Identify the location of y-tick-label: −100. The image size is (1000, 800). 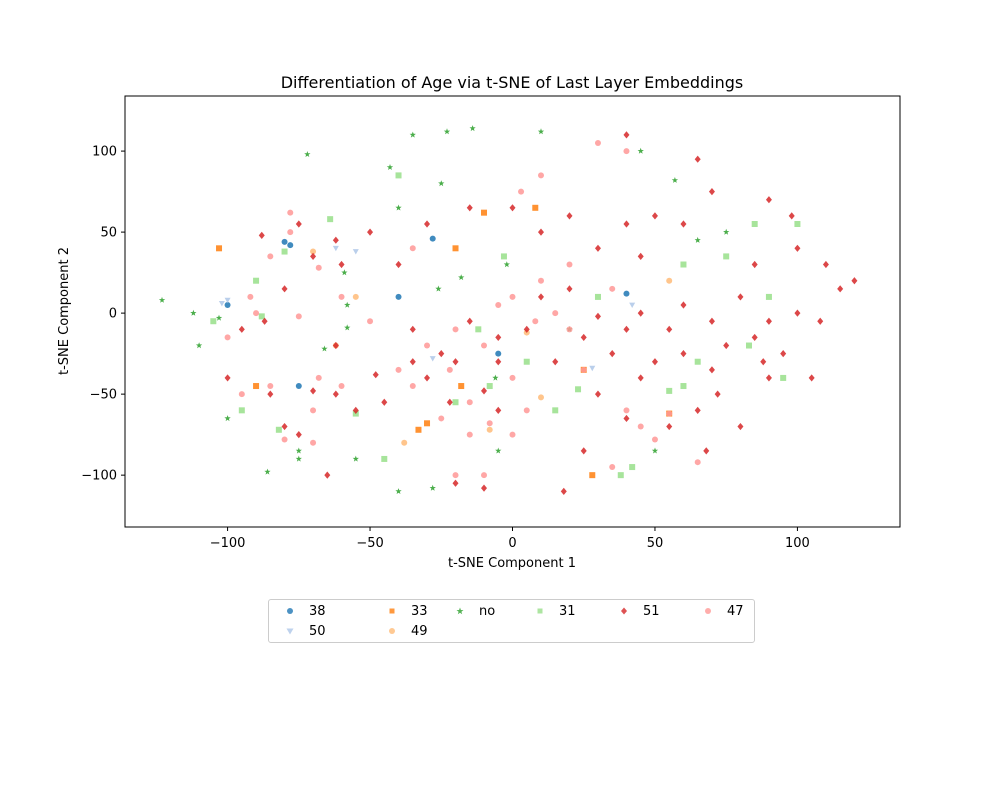
(99, 476).